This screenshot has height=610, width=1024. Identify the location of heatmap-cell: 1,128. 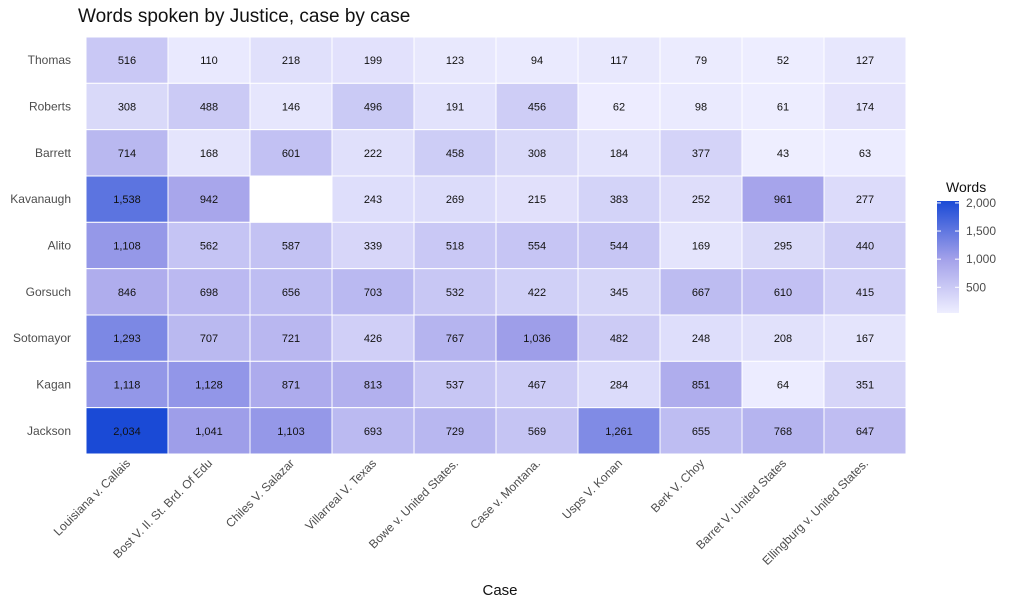
(209, 384).